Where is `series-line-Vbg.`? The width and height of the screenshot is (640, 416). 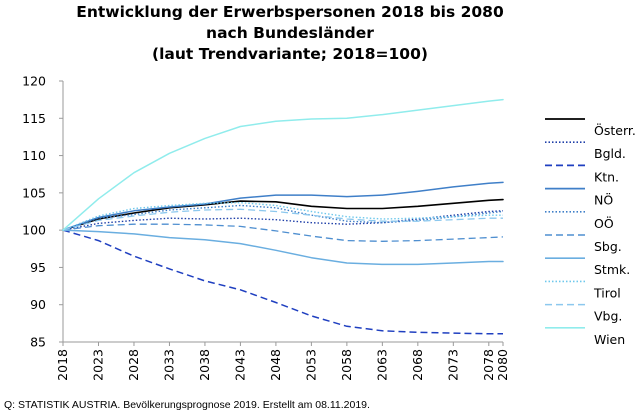
series-line-Vbg. is located at coordinates (282, 219).